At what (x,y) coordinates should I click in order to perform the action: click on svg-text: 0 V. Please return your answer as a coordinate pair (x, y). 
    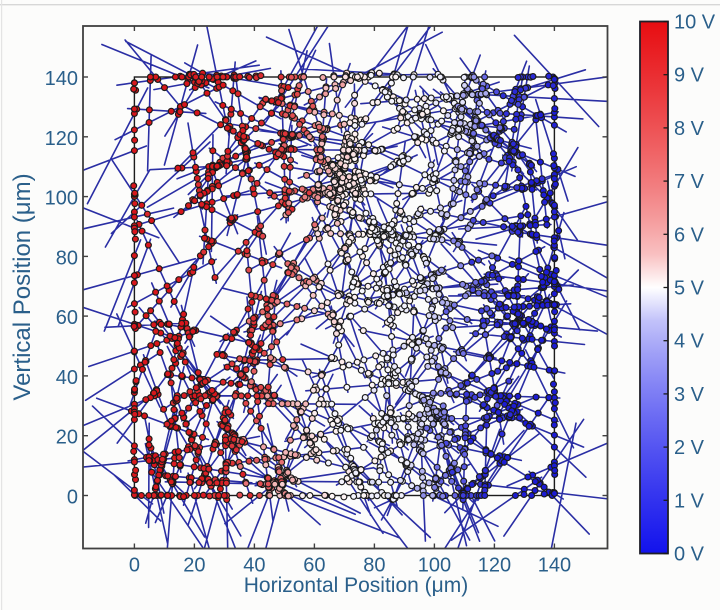
    Looking at the image, I should click on (689, 555).